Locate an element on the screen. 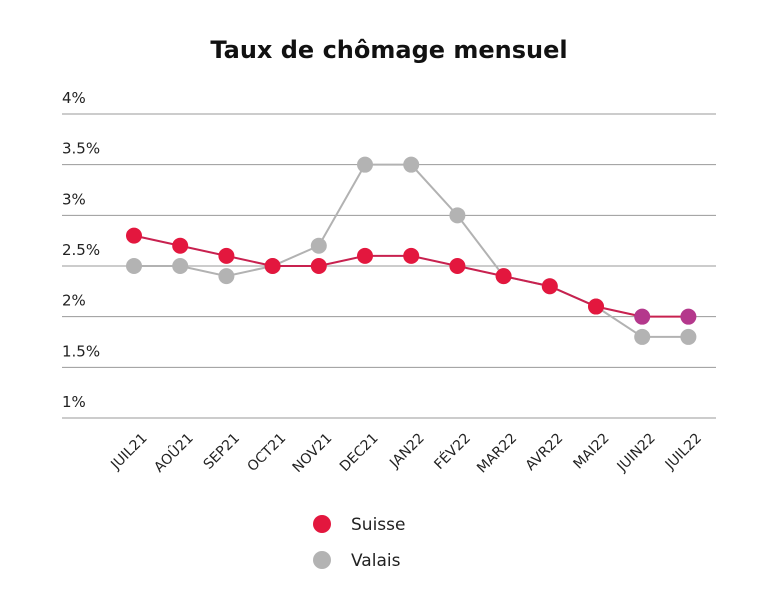 Image resolution: width=778 pixels, height=600 pixels. x-tick-label: MAR22 is located at coordinates (497, 453).